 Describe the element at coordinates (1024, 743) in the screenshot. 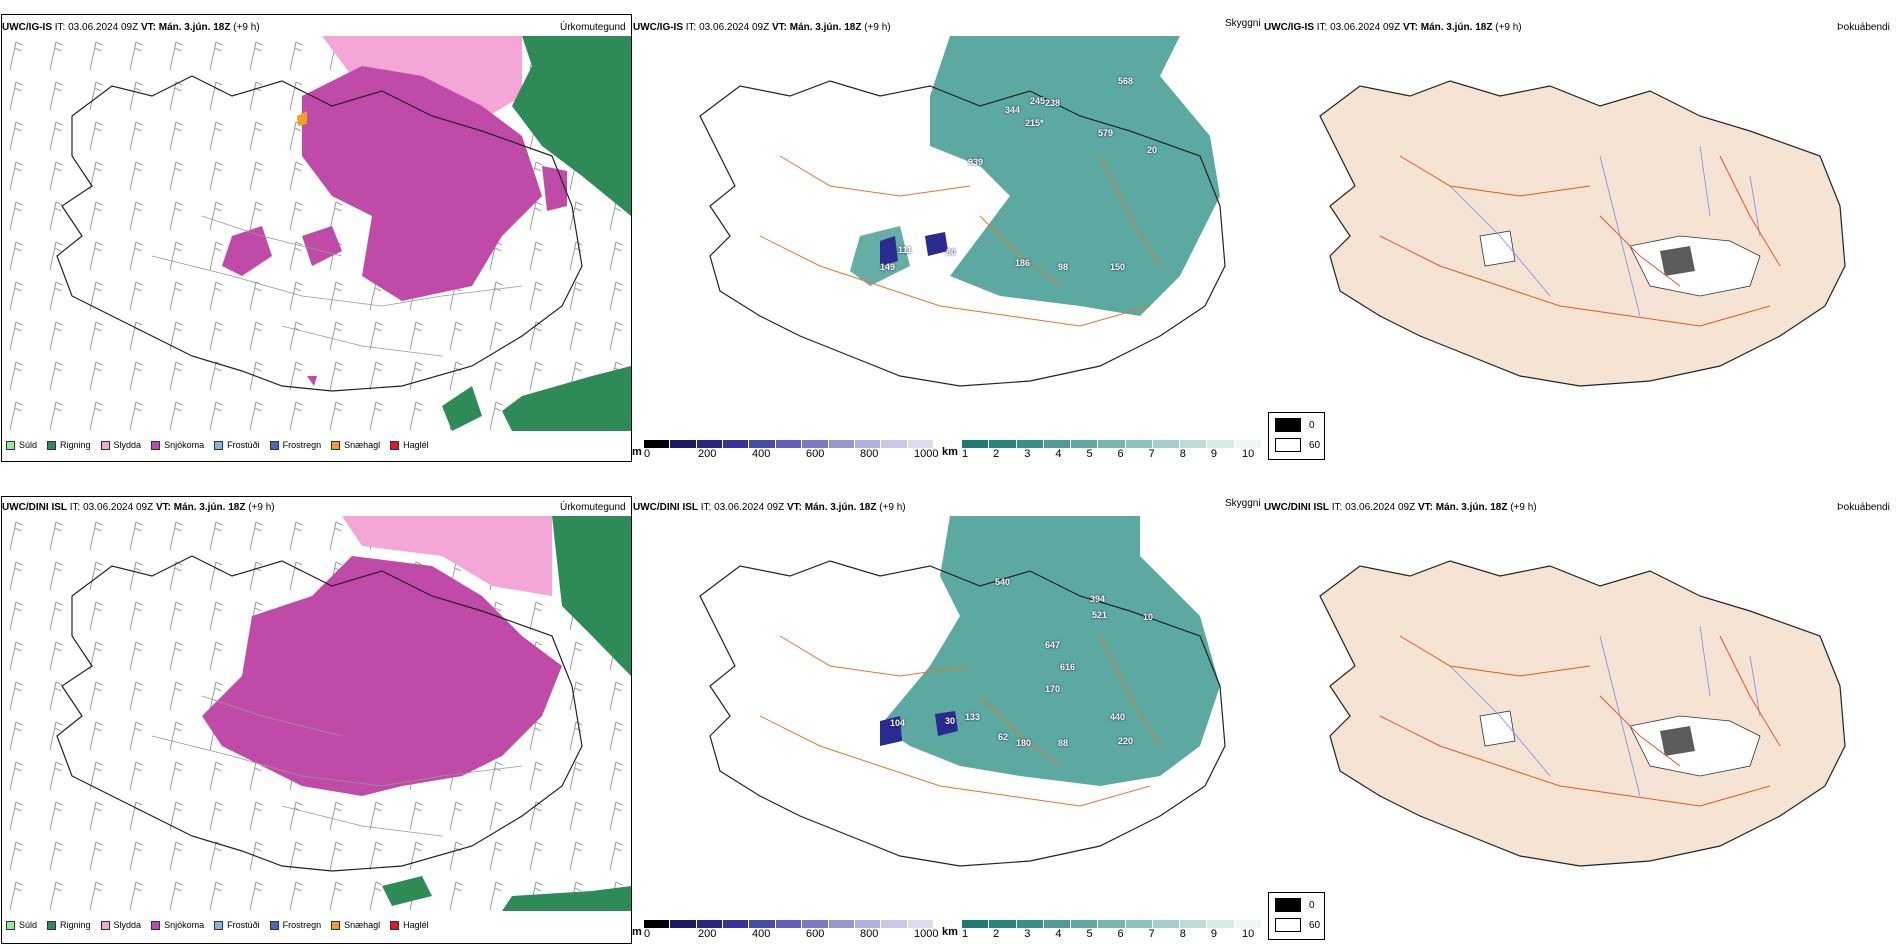

I see `height-label: 180` at that location.